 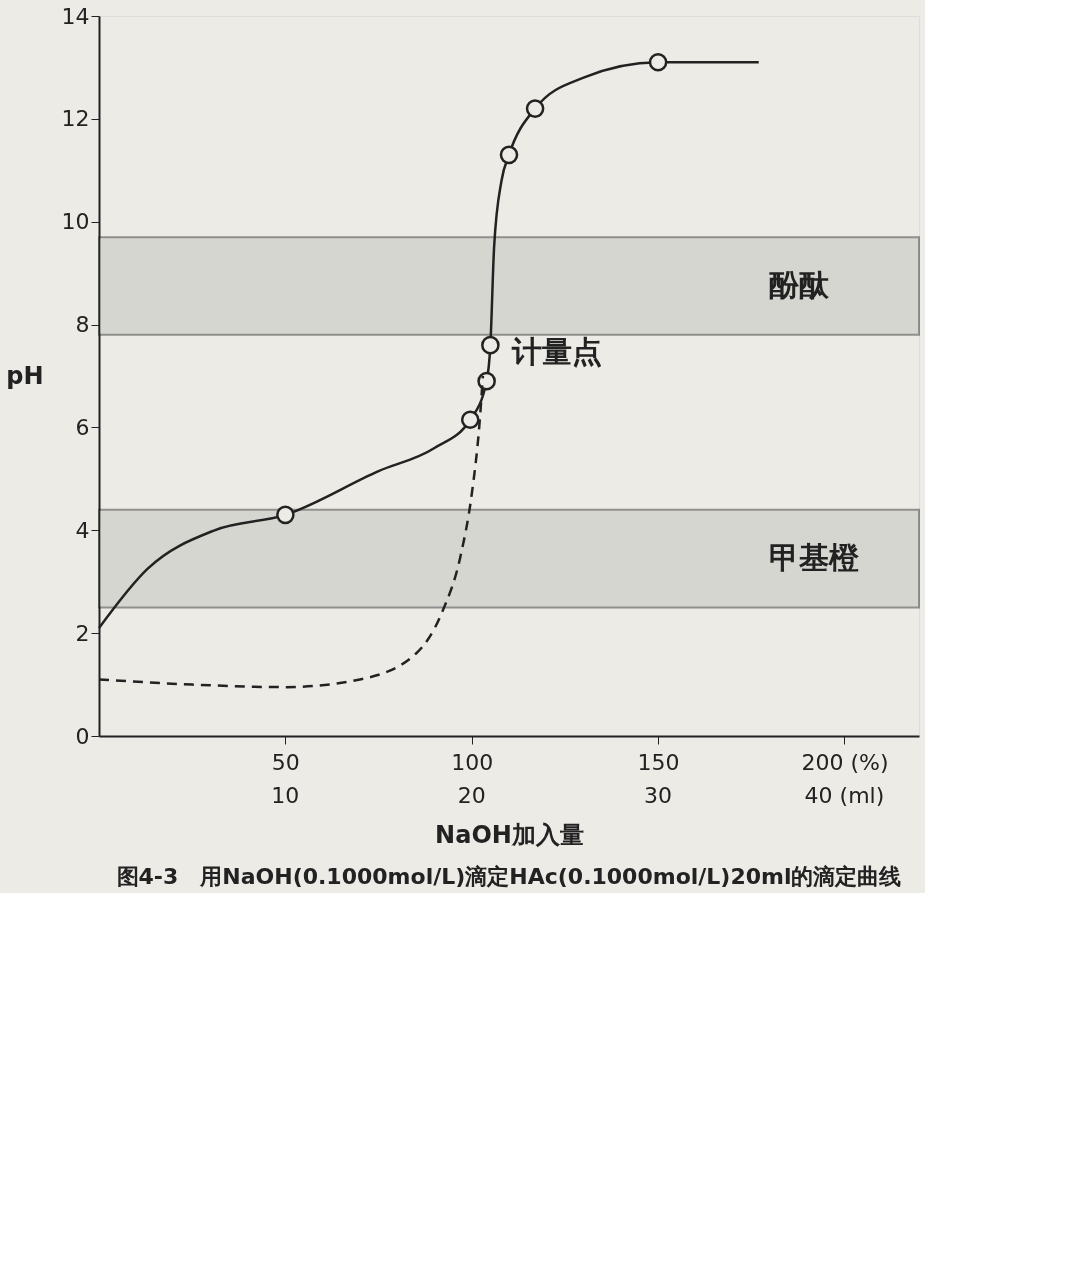 What do you see at coordinates (509, 876) in the screenshot?
I see `text: 图4-3 用NaOH(0.1000mol/L)滴定HAc(0.1000mol/L)20ml的滴定曲线` at bounding box center [509, 876].